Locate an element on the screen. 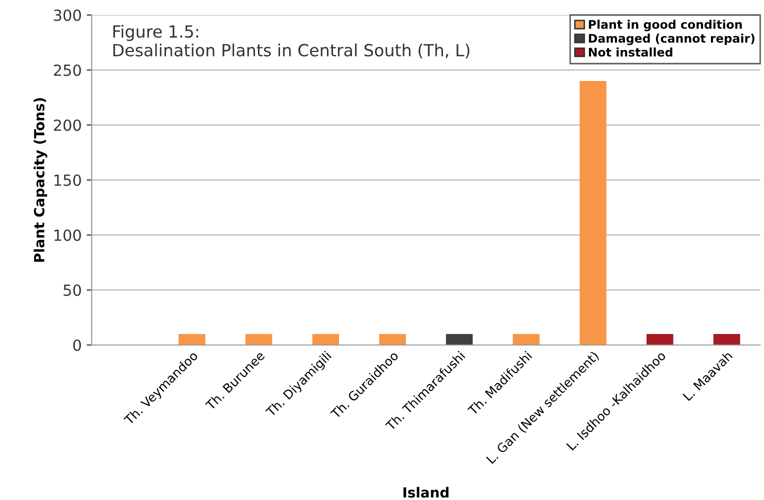  y-tick-label: 300 is located at coordinates (67, 15).